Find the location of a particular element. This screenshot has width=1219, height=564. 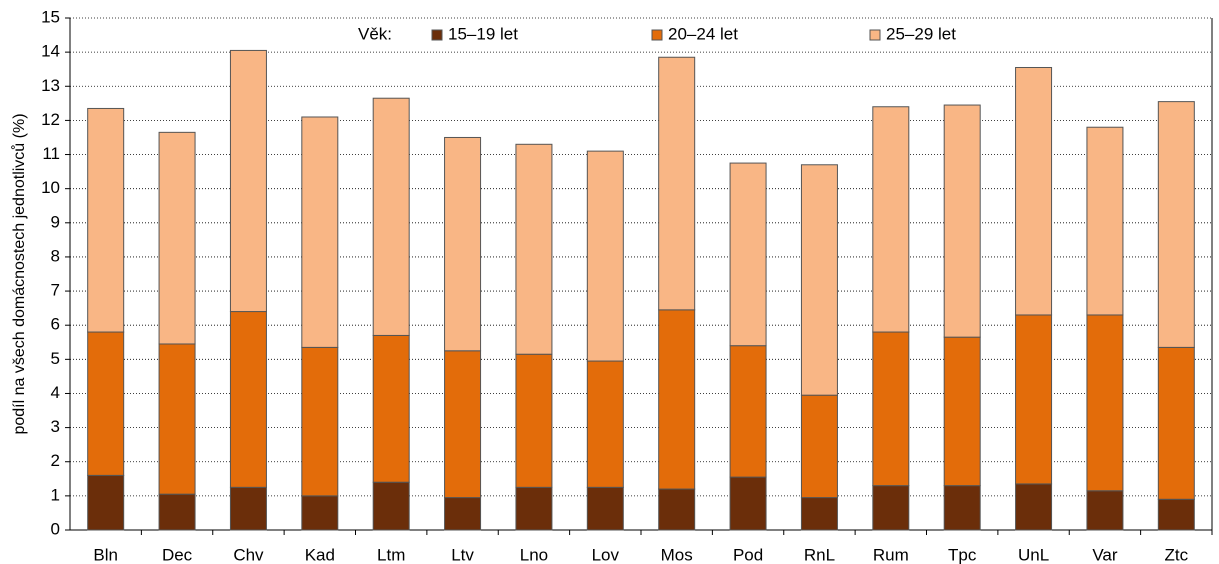

x-tick-label: Lno is located at coordinates (534, 554).